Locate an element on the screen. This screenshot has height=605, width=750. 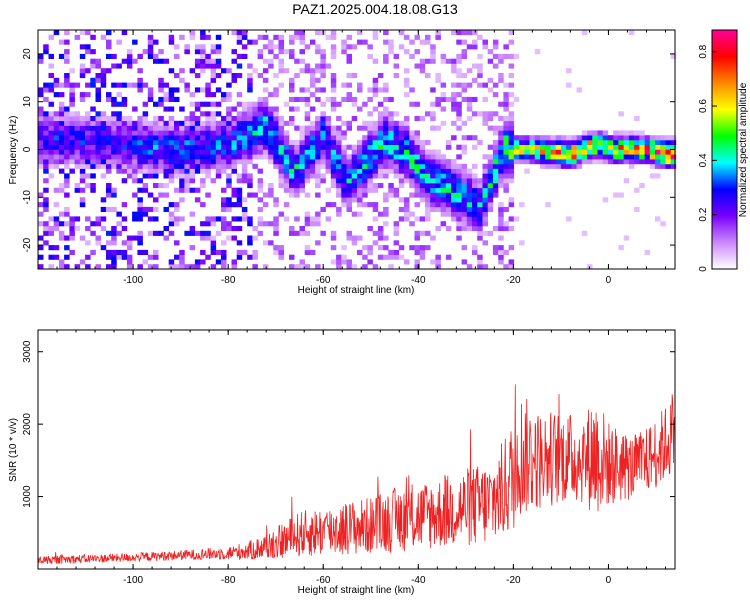
colorbar-tick-label: 0.6 is located at coordinates (703, 106).